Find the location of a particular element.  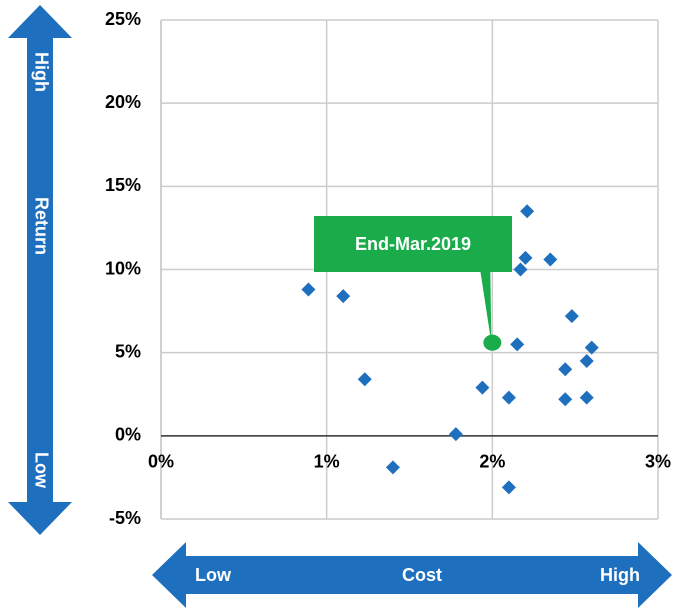

y-tick-label: 5% is located at coordinates (128, 351).